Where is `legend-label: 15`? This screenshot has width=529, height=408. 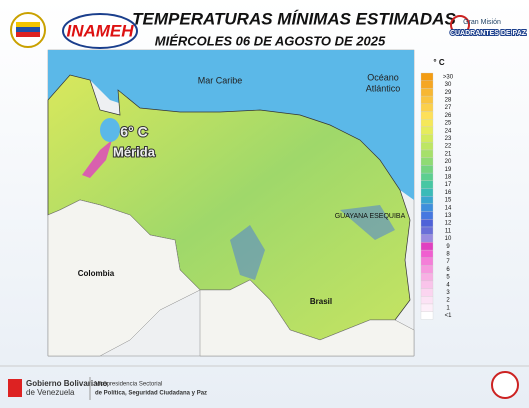
legend-label: 15 is located at coordinates (448, 201).